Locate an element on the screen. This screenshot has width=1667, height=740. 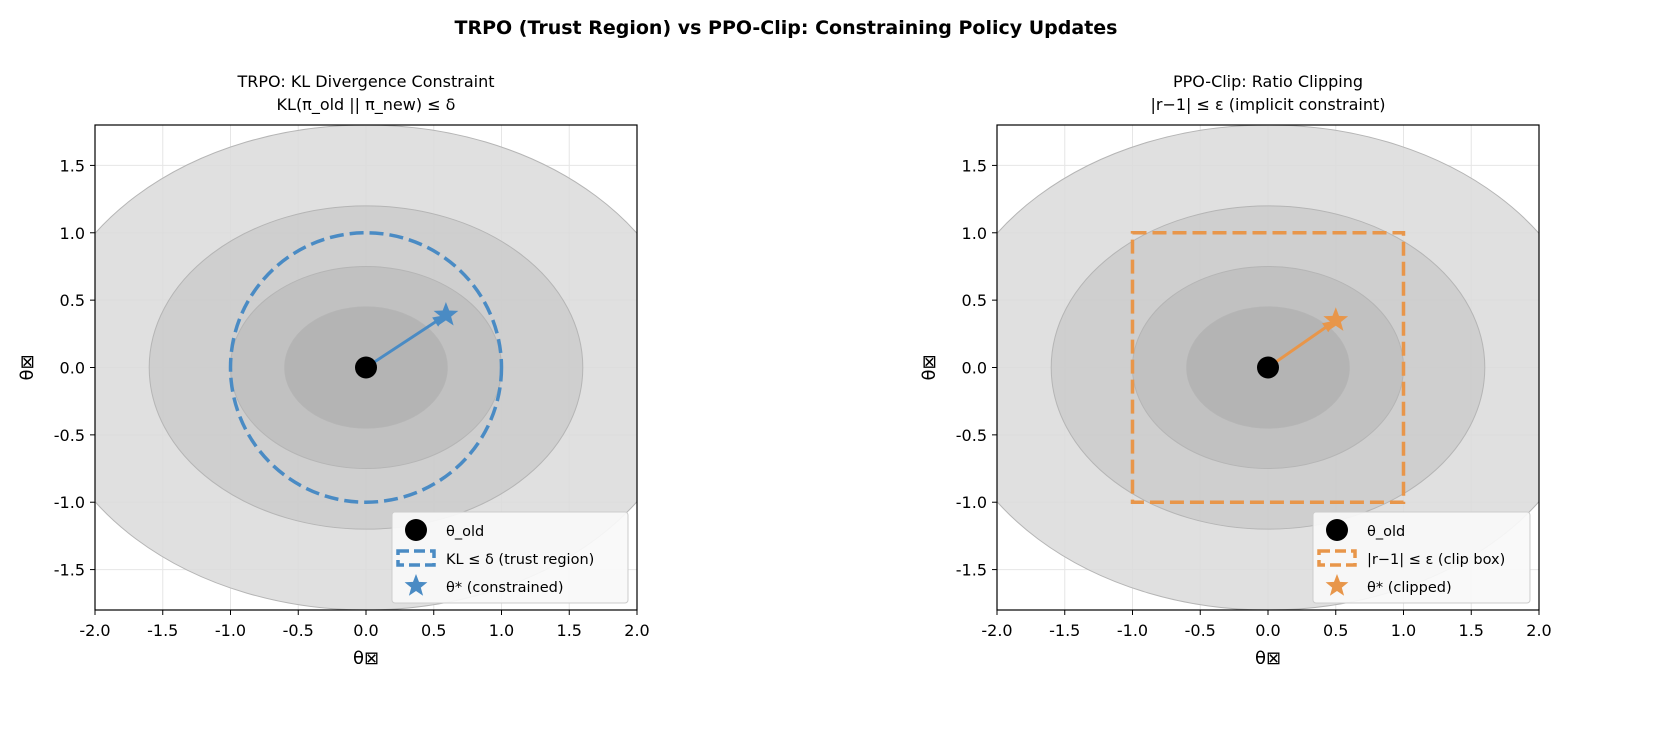
legend: θ_old |r−1| ≤ ε (clip box) θ* (clipped) is located at coordinates (1421, 557).